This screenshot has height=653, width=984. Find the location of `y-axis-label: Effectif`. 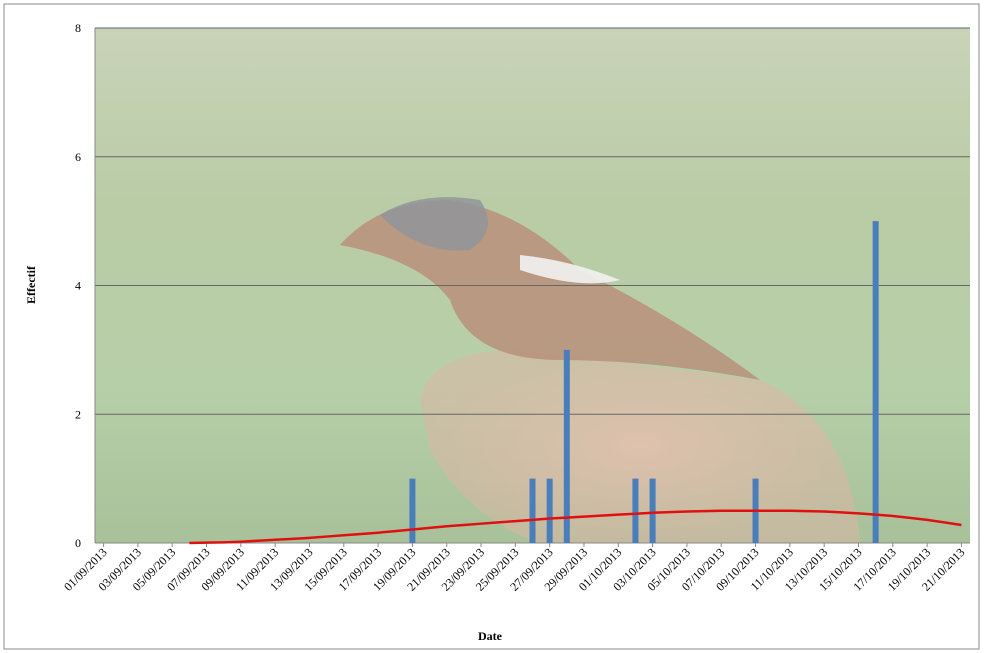

y-axis-label: Effectif is located at coordinates (31, 284).